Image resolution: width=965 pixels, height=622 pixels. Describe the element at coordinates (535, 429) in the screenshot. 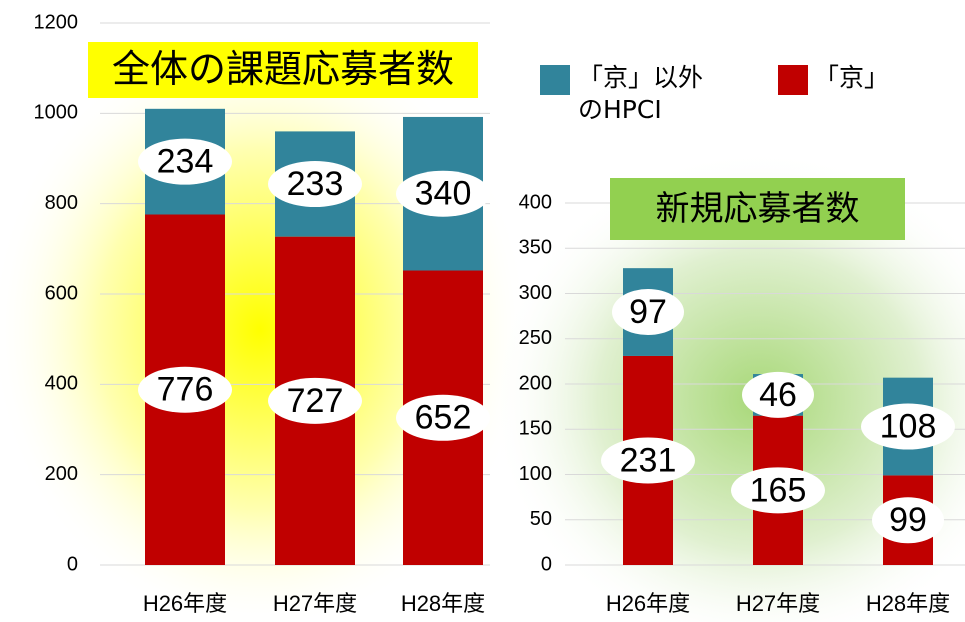

I see `y-tick-label: 150` at that location.